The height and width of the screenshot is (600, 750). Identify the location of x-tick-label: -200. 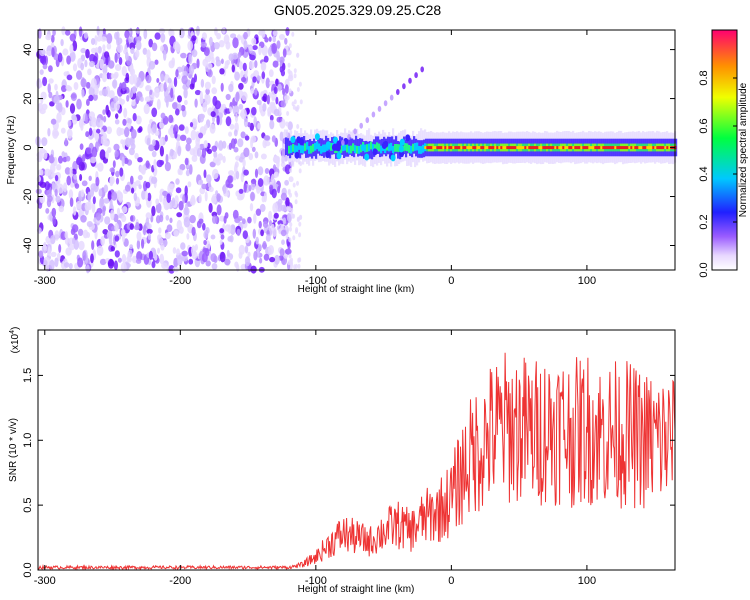
(180, 281).